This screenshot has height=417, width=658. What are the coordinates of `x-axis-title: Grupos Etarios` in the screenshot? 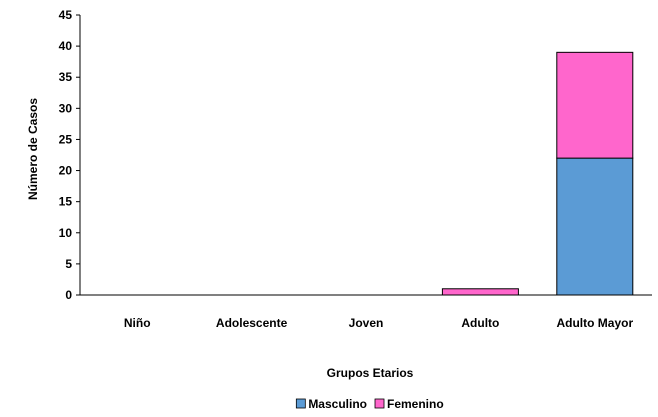 It's located at (370, 373).